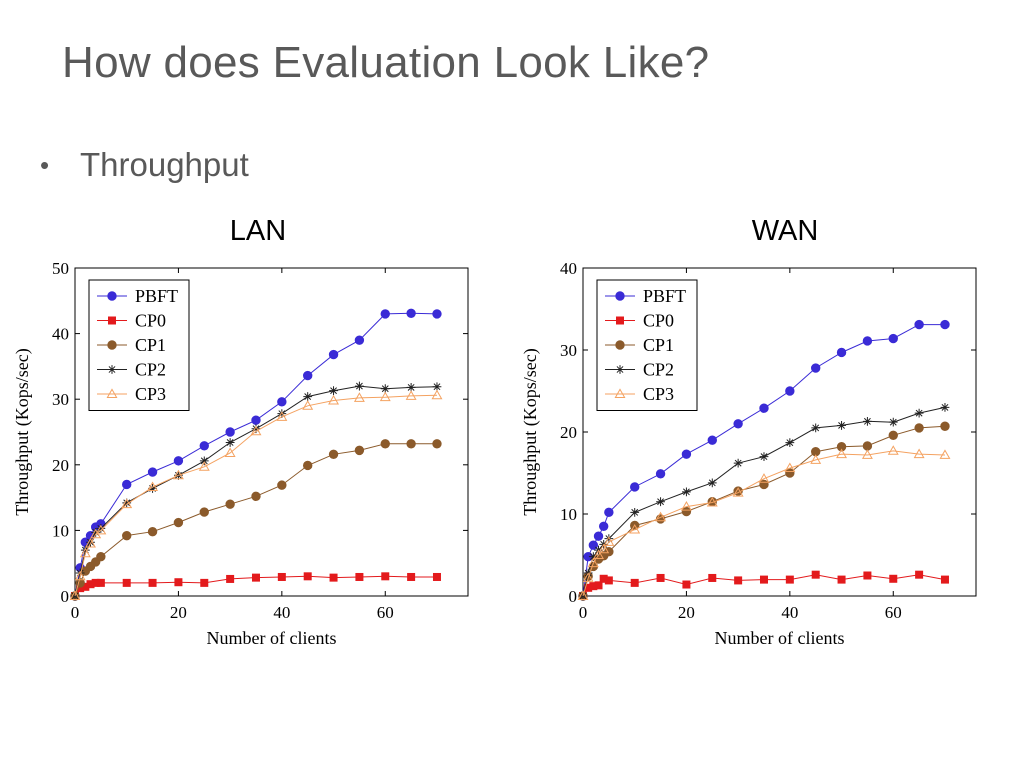  What do you see at coordinates (658, 394) in the screenshot?
I see `legend-label-cp3: CP3` at bounding box center [658, 394].